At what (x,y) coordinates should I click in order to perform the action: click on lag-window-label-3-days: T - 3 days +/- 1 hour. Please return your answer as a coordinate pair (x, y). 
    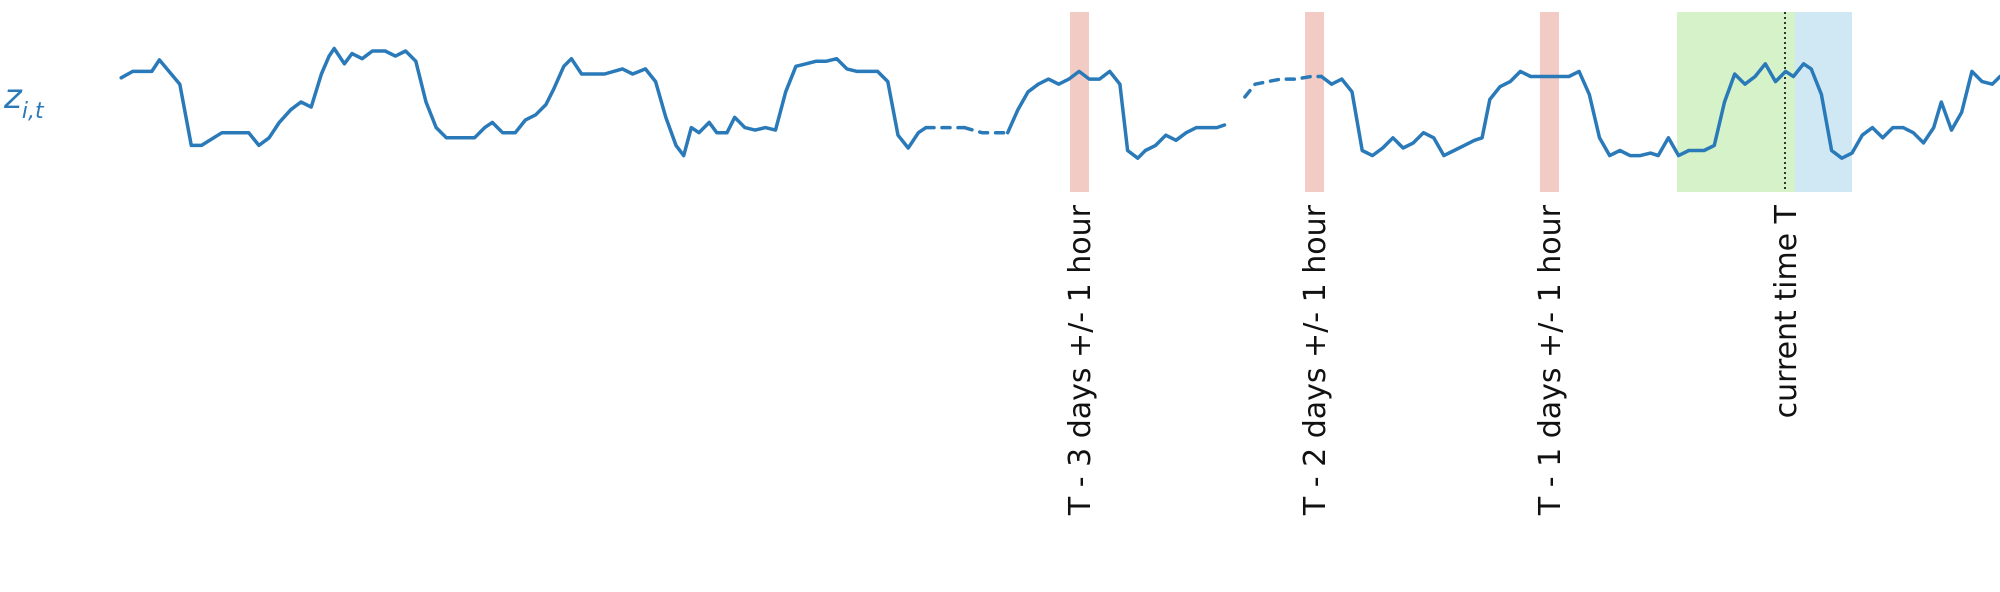
    Looking at the image, I should click on (1080, 360).